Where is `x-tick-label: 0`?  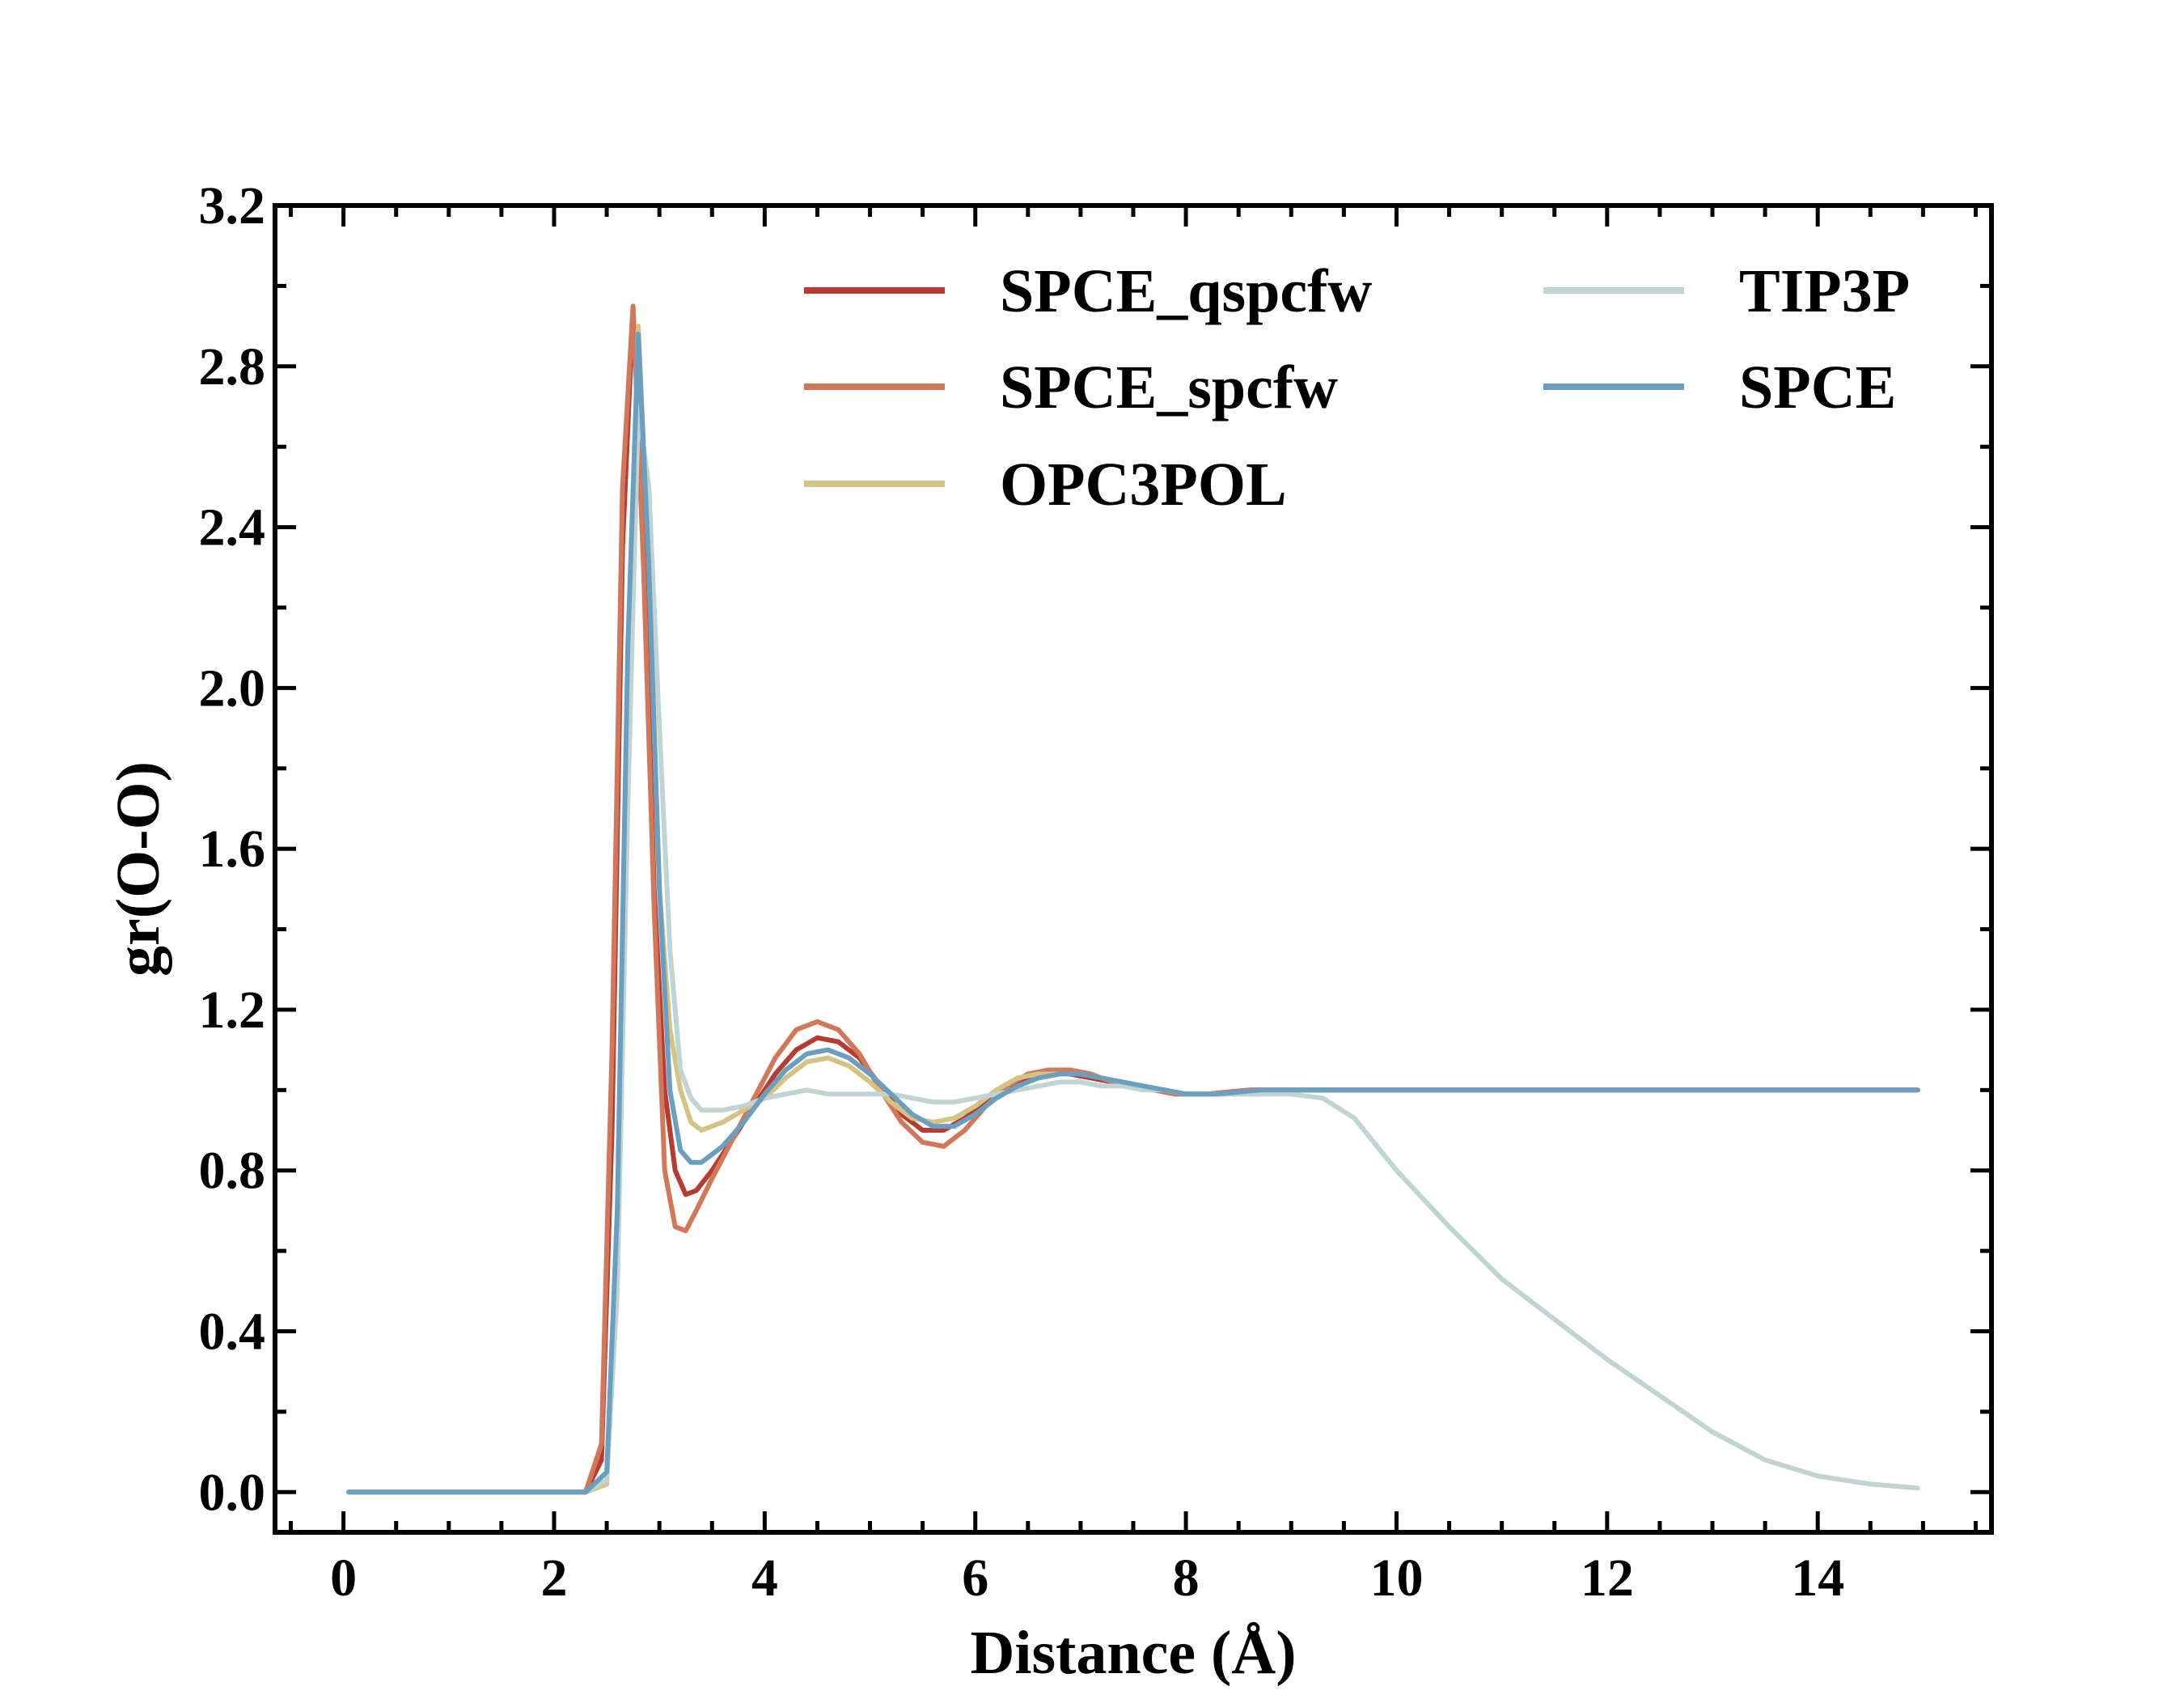
x-tick-label: 0 is located at coordinates (343, 1578).